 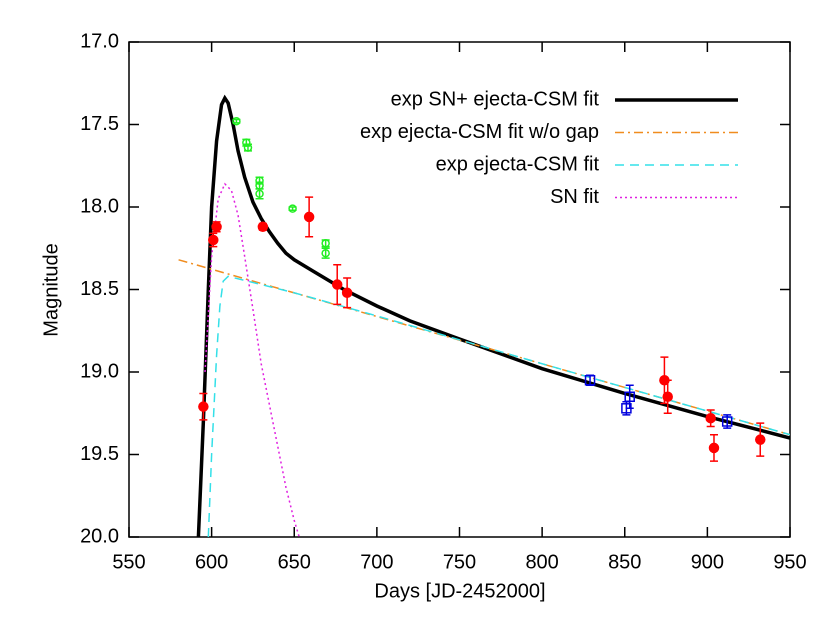 I want to click on x-tick-label: 700, so click(x=376, y=562).